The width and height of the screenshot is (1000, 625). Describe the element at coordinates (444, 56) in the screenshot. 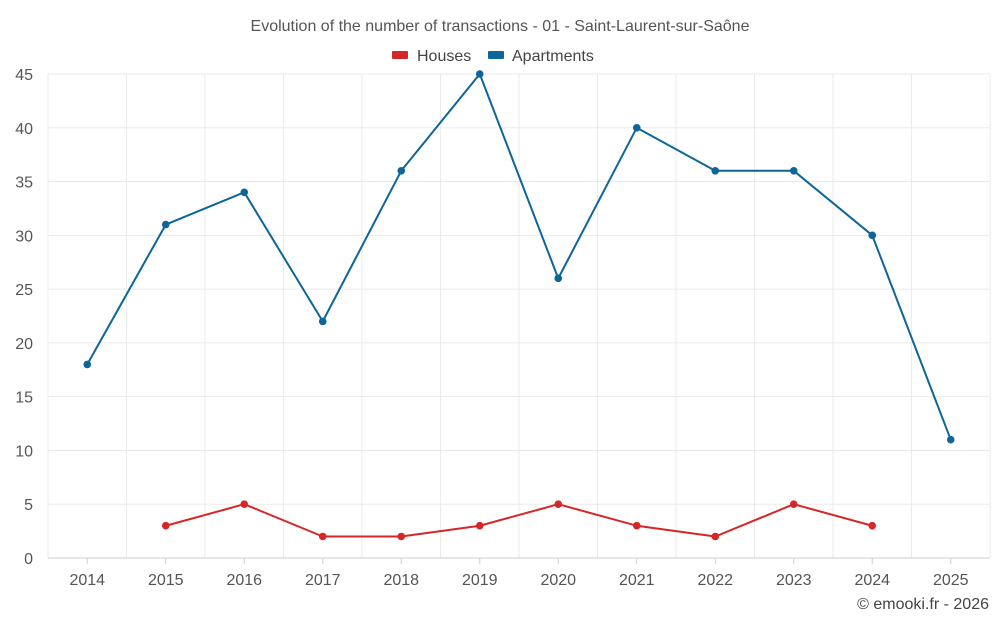

I see `legend-label-houses: Houses` at that location.